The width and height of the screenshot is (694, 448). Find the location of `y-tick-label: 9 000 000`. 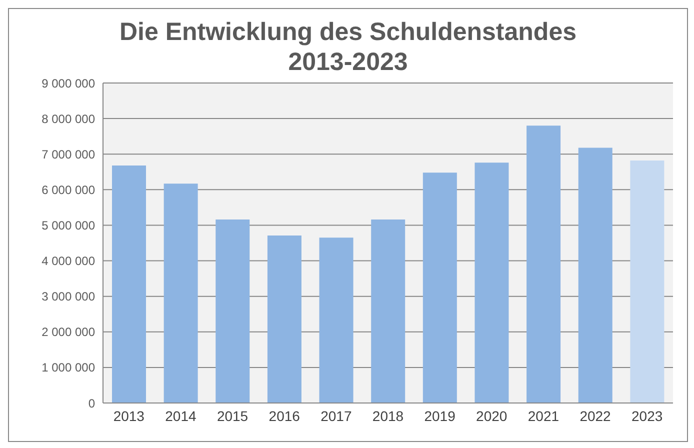

y-tick-label: 9 000 000 is located at coordinates (69, 83).